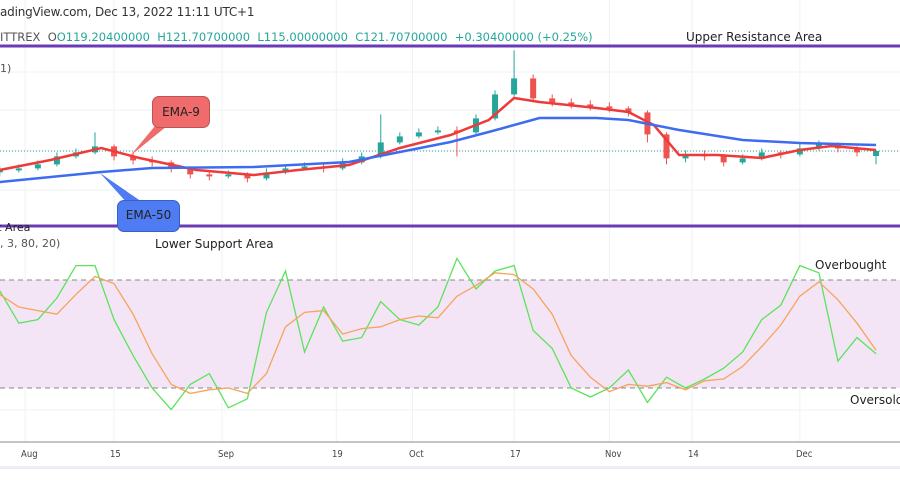  Describe the element at coordinates (851, 265) in the screenshot. I see `overbought-label: Overbought` at that location.